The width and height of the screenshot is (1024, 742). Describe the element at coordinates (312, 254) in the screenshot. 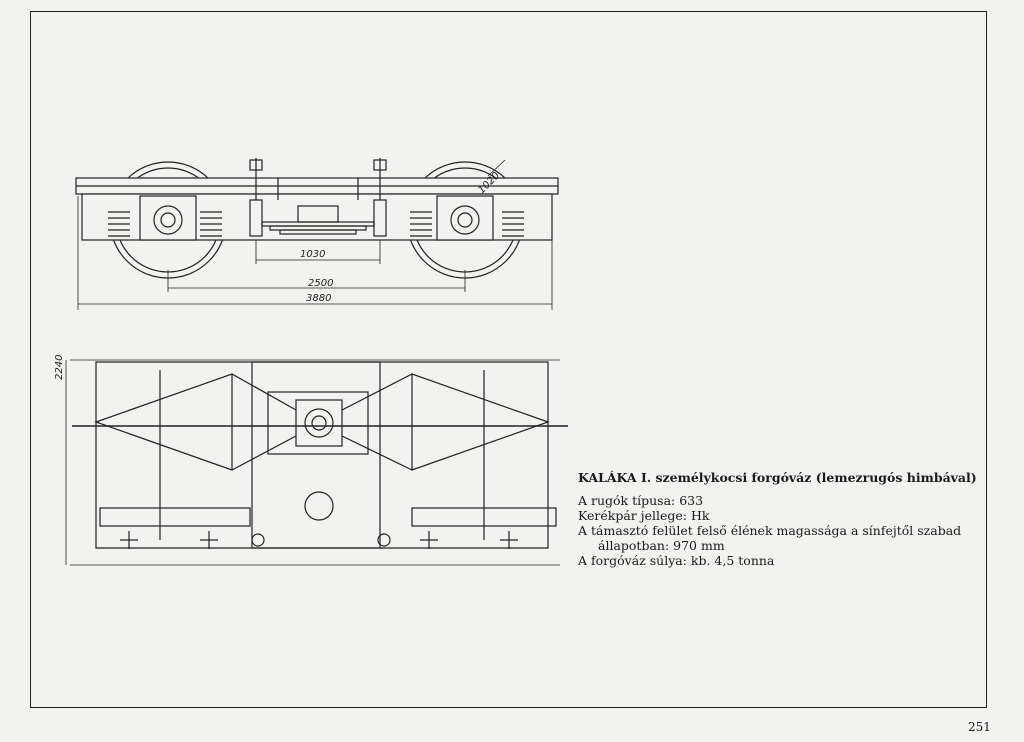

I see `dim-1030: 1030` at that location.